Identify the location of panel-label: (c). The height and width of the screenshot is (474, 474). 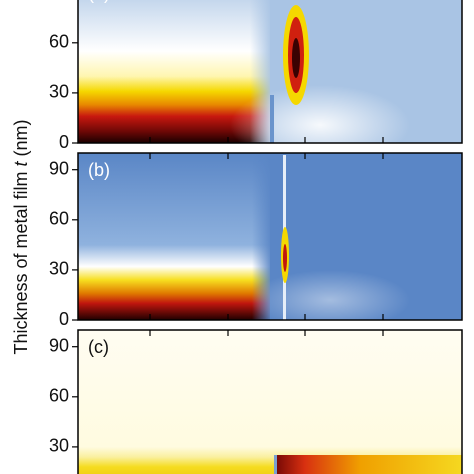
(98, 347).